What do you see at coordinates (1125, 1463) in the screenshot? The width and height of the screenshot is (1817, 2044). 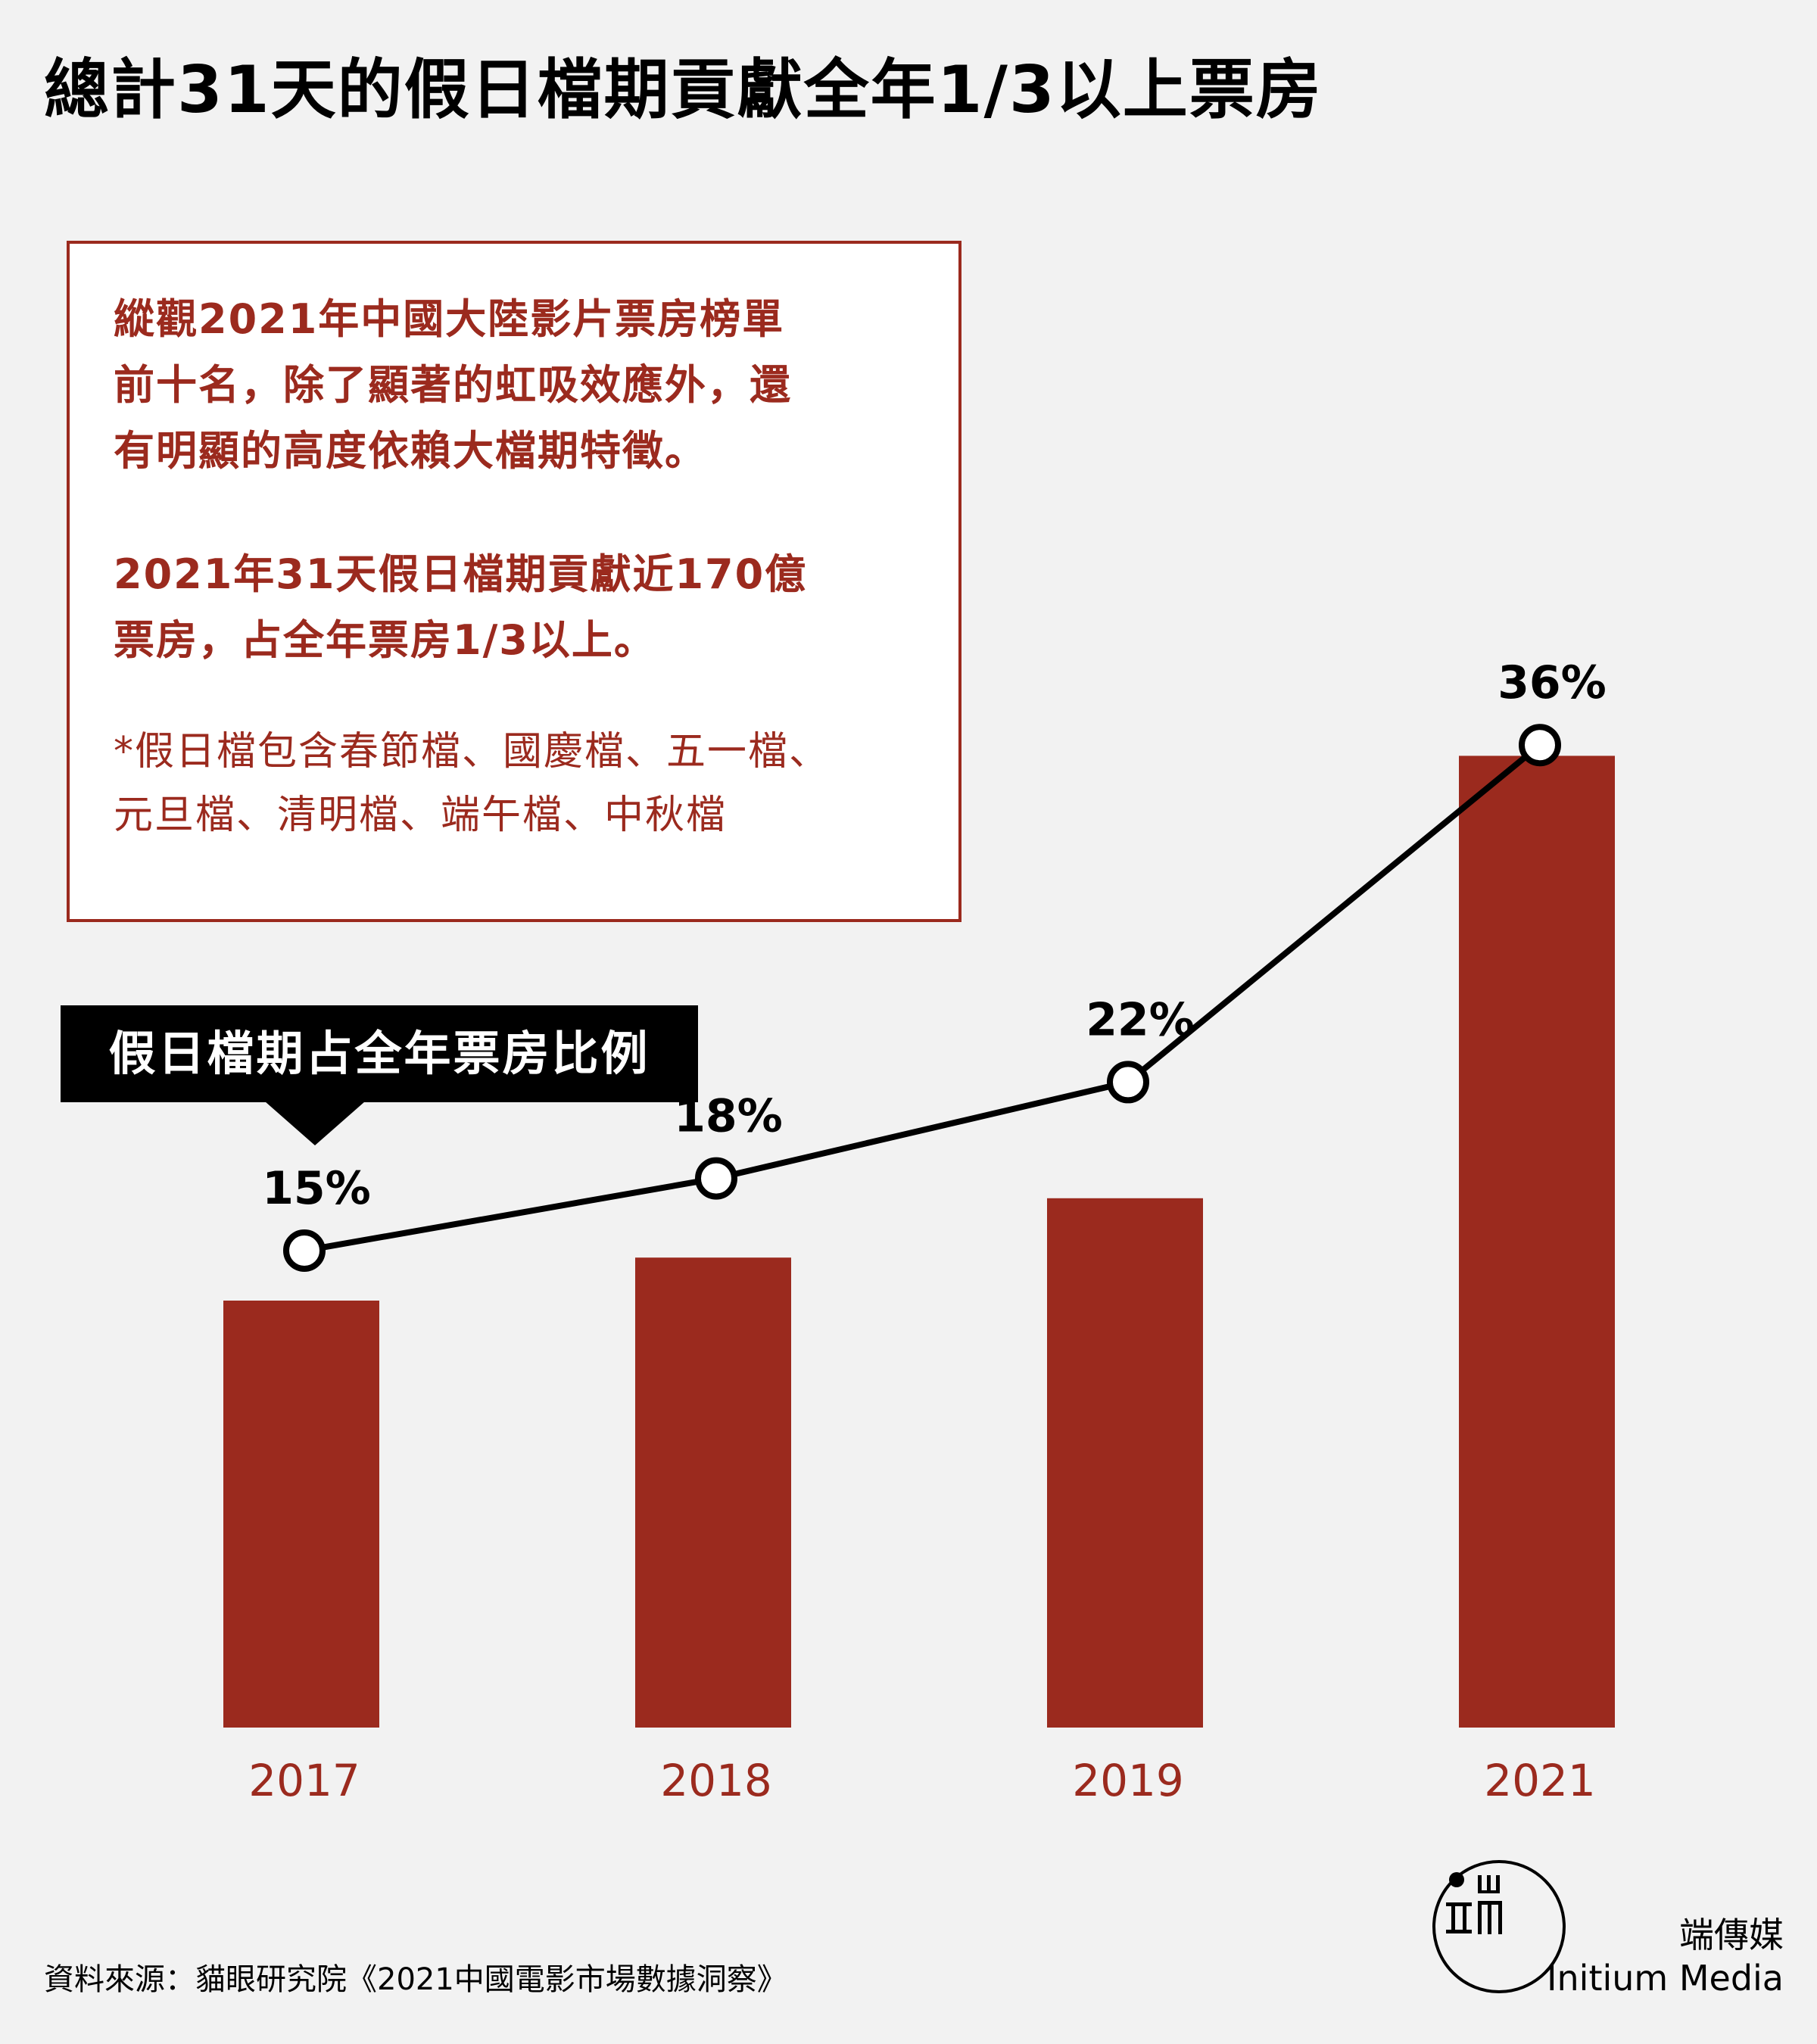 I see `bar-2019` at bounding box center [1125, 1463].